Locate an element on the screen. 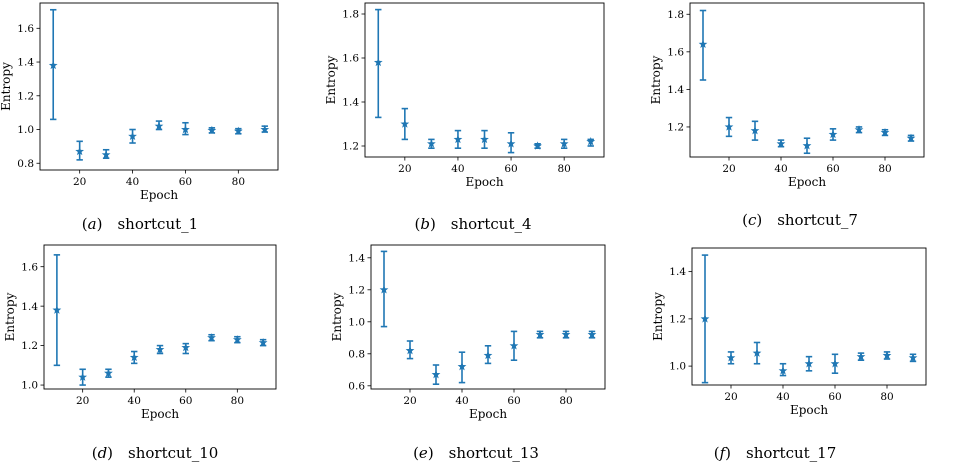 The height and width of the screenshot is (468, 957). panel-caption: (f) shortcut_17 is located at coordinates (775, 453).